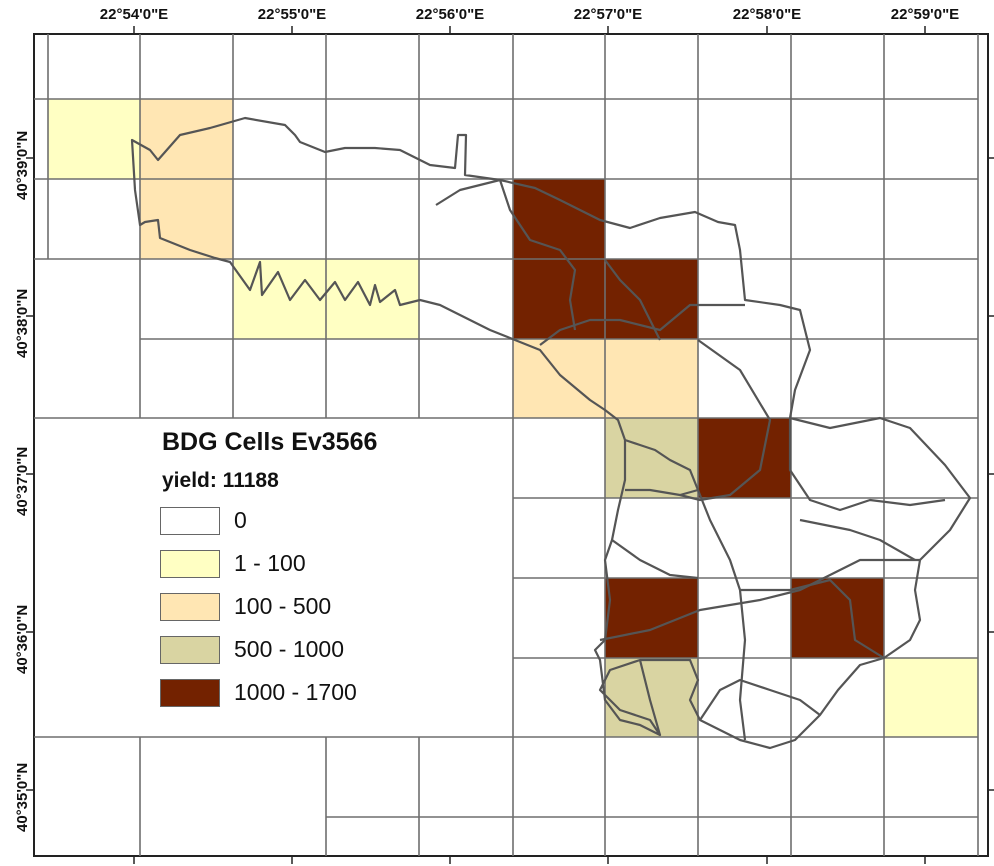 The image size is (994, 866). I want to click on x-axis-label: 22°54'0"E, so click(134, 14).